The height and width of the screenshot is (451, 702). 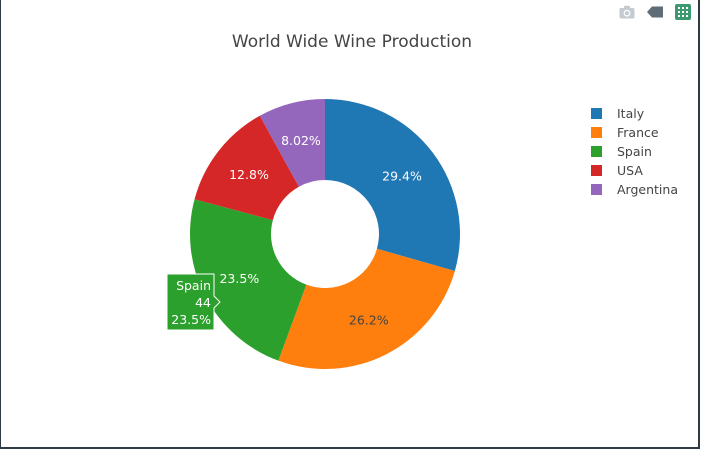 I want to click on legend-item-argentina: Argentina, so click(x=634, y=189).